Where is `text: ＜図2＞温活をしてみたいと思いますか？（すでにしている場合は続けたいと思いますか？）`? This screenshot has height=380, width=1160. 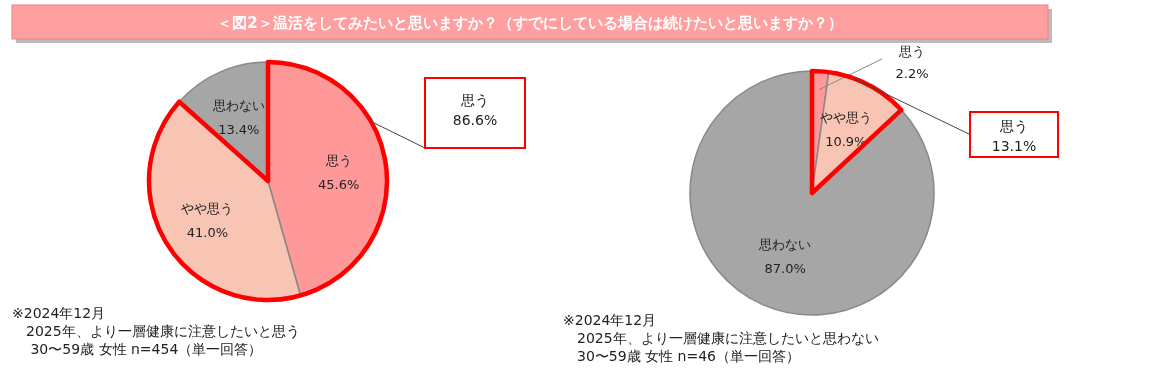 text: ＜図2＞温活をしてみたいと思いますか？（すでにしている場合は続けたいと思いますか？） is located at coordinates (530, 23).